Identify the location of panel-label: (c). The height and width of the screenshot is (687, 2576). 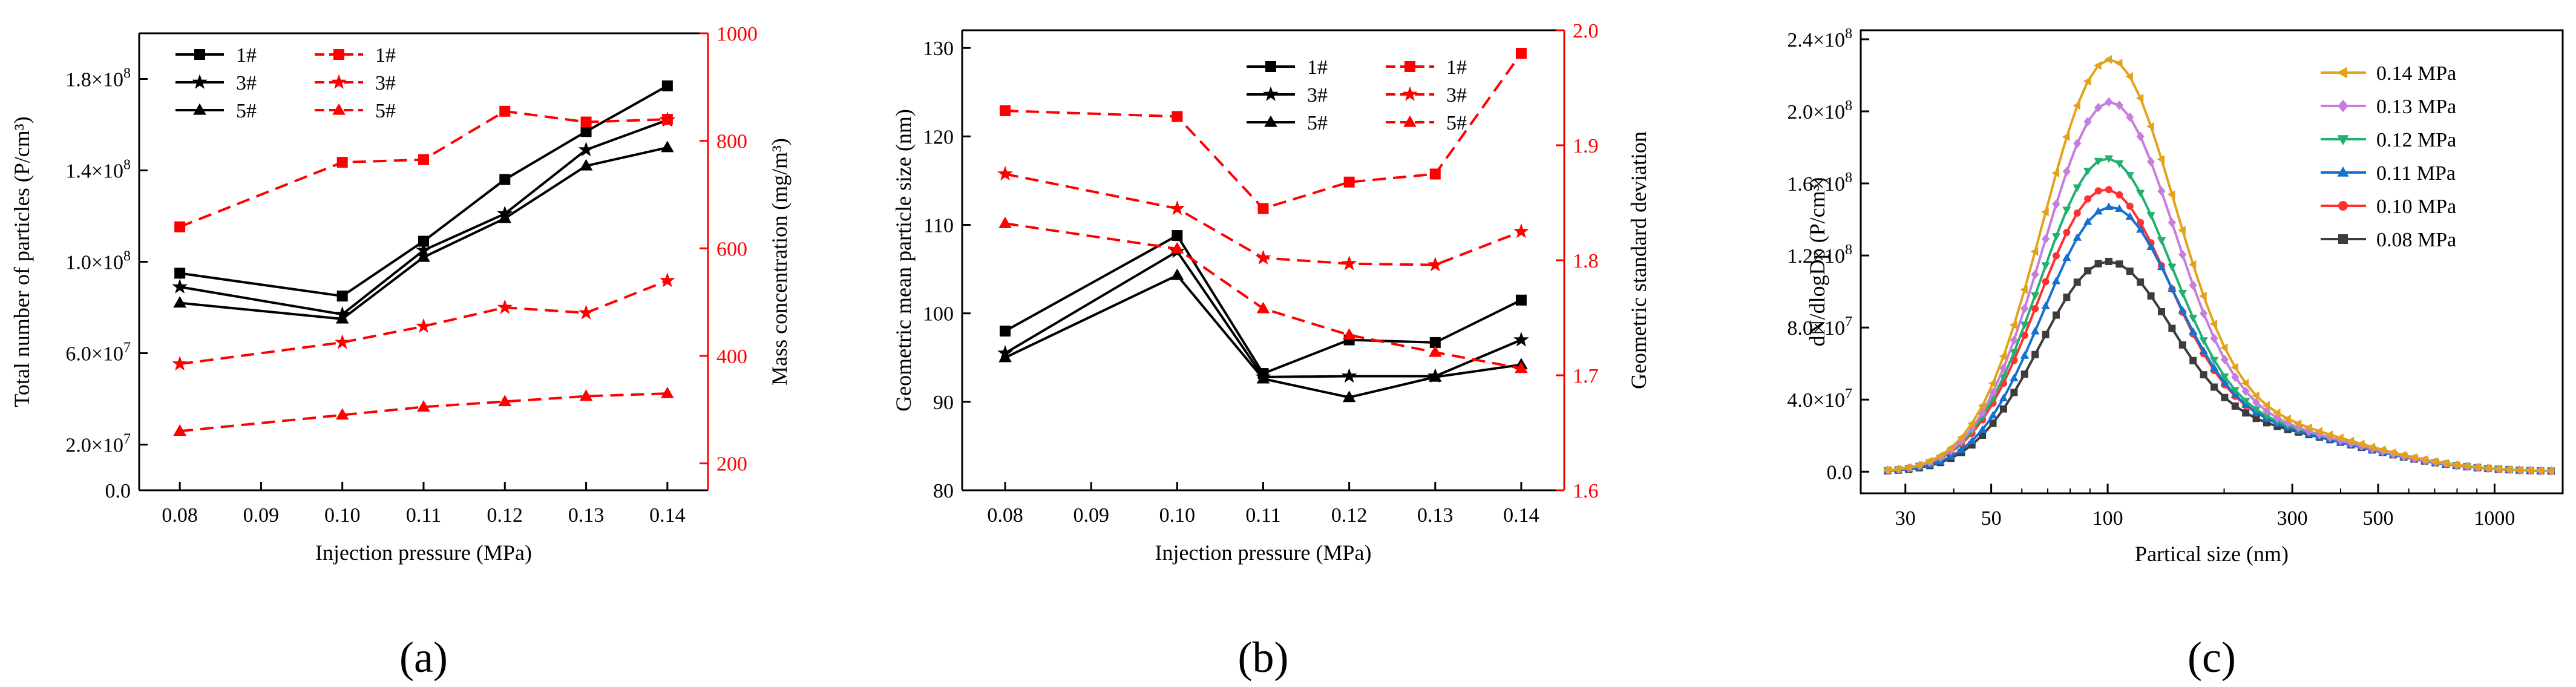
(2212, 657).